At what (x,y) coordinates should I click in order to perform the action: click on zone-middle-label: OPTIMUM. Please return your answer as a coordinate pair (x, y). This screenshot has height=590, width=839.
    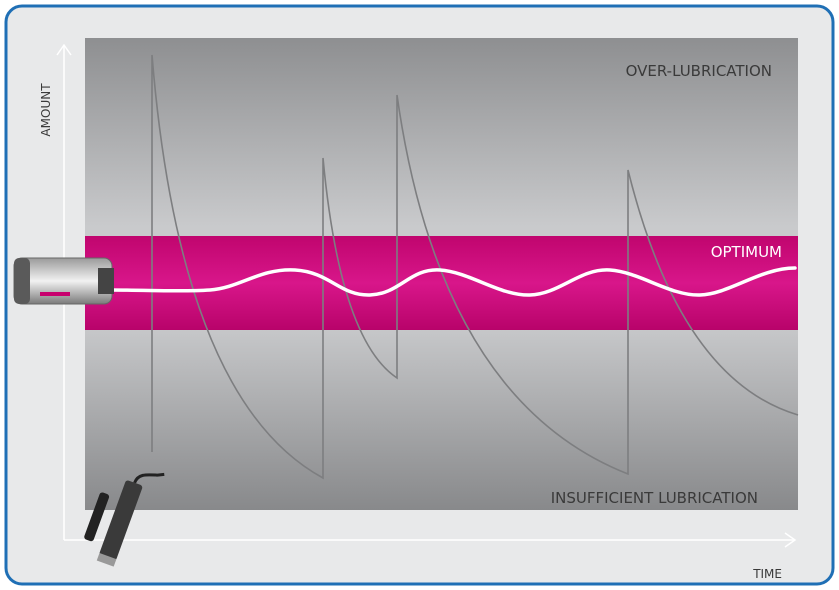
    Looking at the image, I should click on (746, 252).